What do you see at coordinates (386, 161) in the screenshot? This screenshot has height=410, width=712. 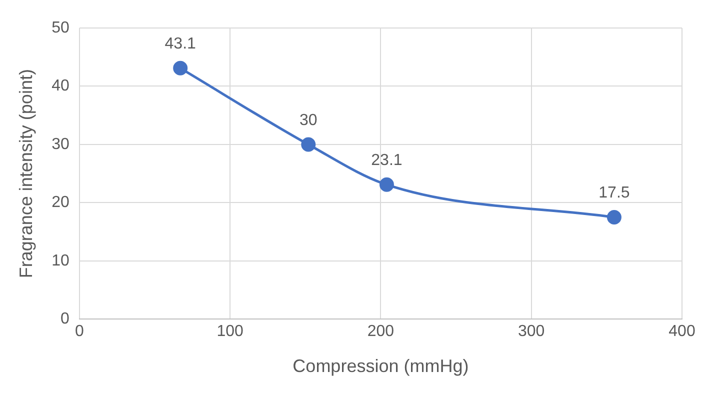 I see `data-label: 23.1` at bounding box center [386, 161].